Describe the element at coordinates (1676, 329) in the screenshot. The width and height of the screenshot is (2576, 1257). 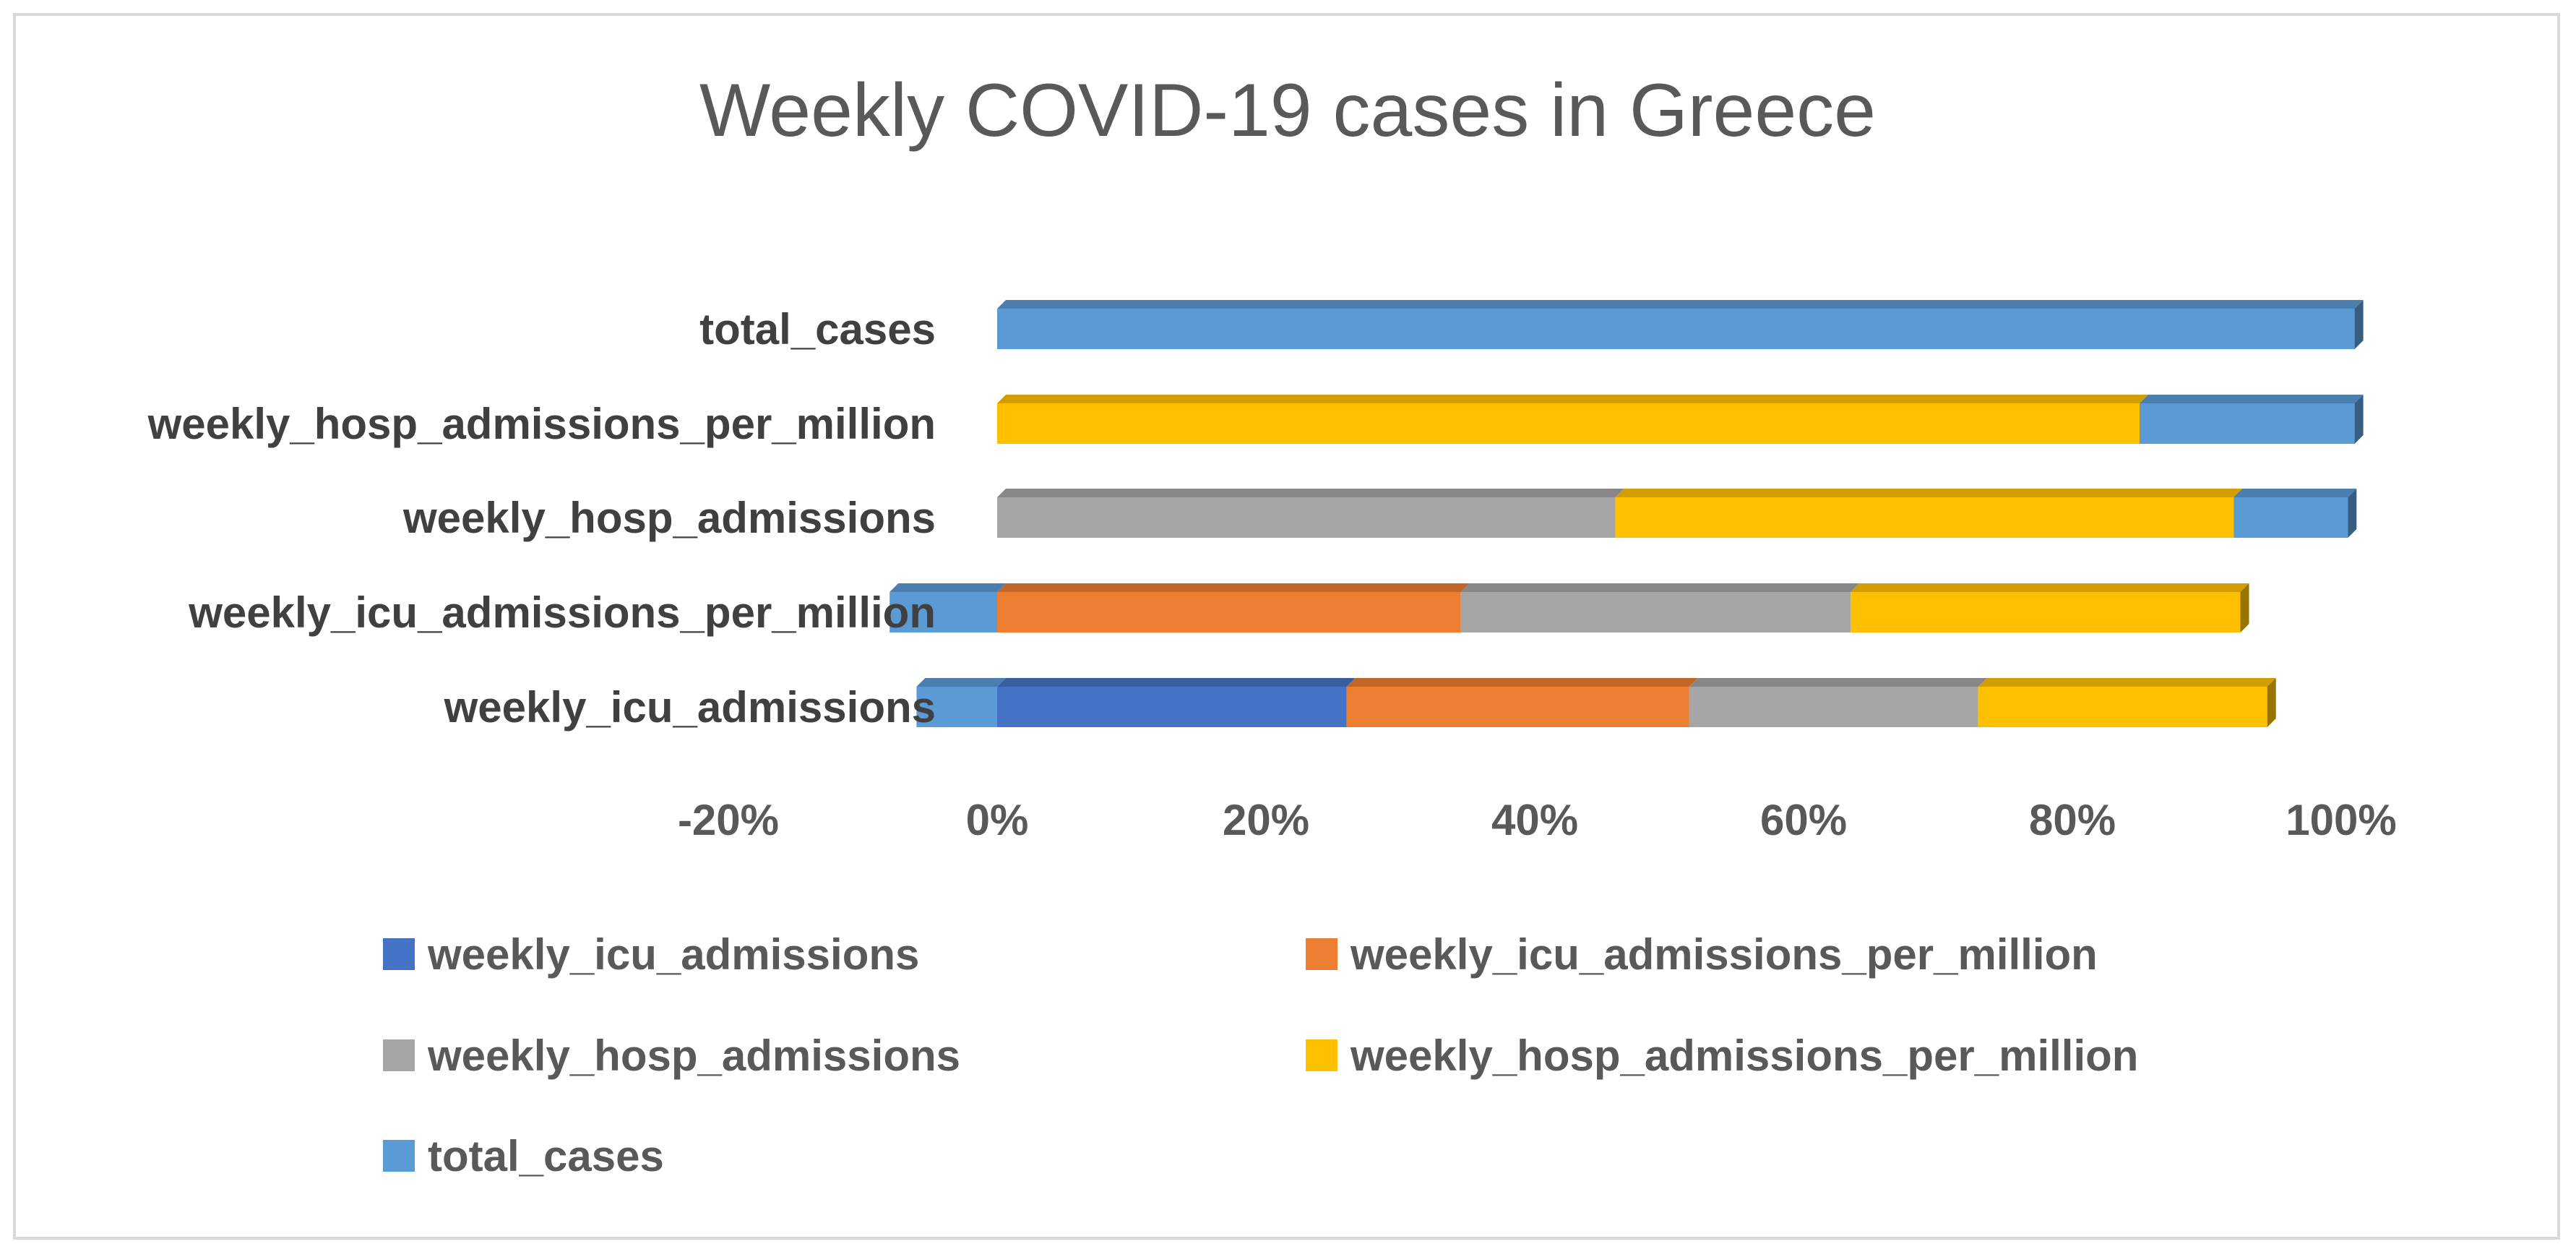
I see `bar-total_cases-total_cases` at that location.